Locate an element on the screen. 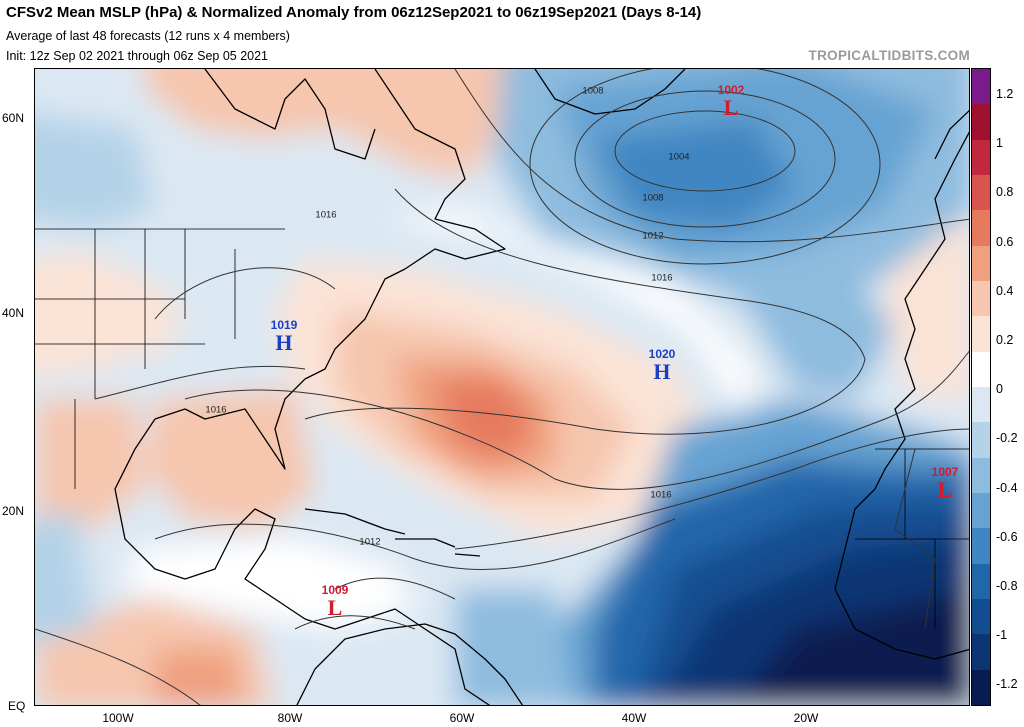  colorbar-tick-label: 0.8 is located at coordinates (1005, 192).